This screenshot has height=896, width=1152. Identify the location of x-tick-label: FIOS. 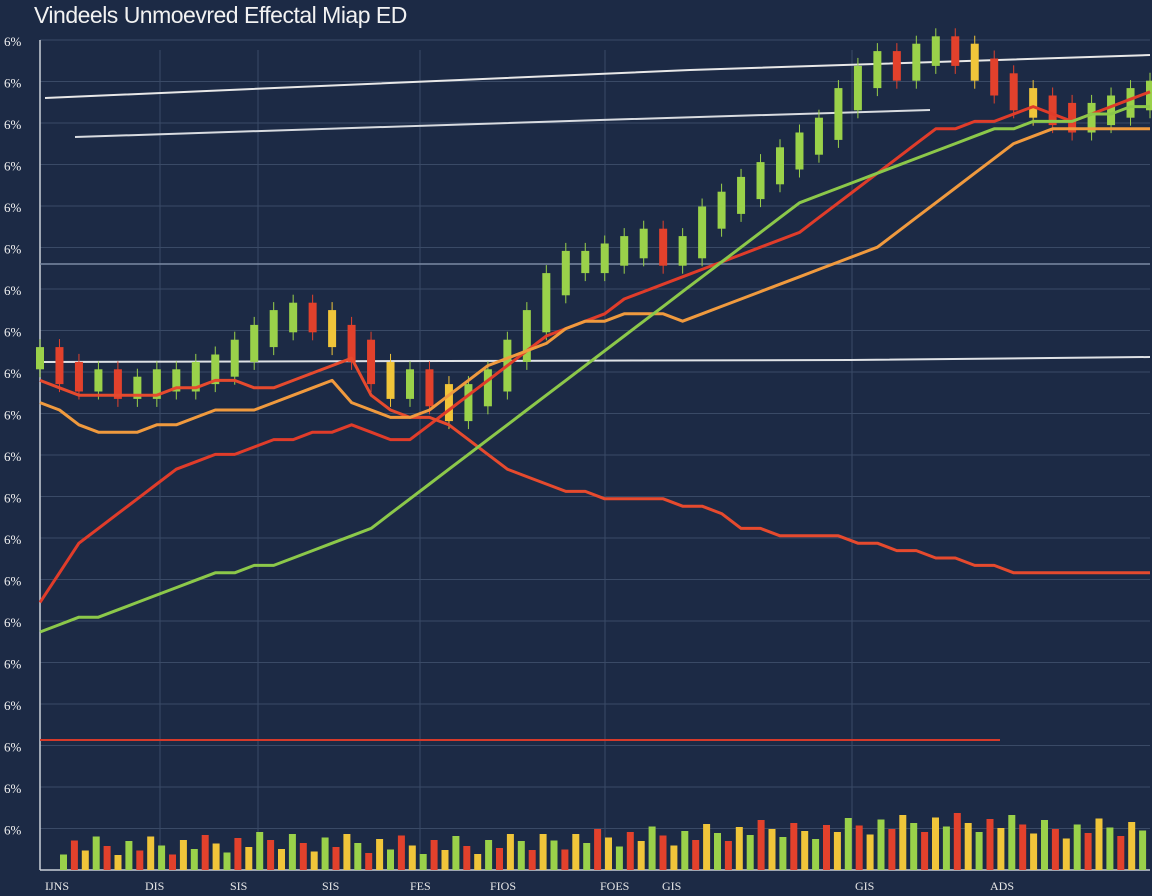
(503, 886).